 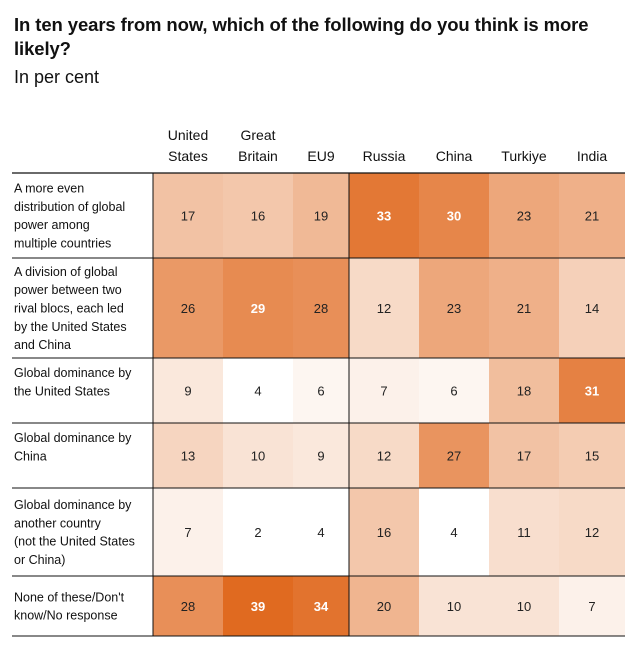 I want to click on cell-value: 15, so click(x=592, y=456).